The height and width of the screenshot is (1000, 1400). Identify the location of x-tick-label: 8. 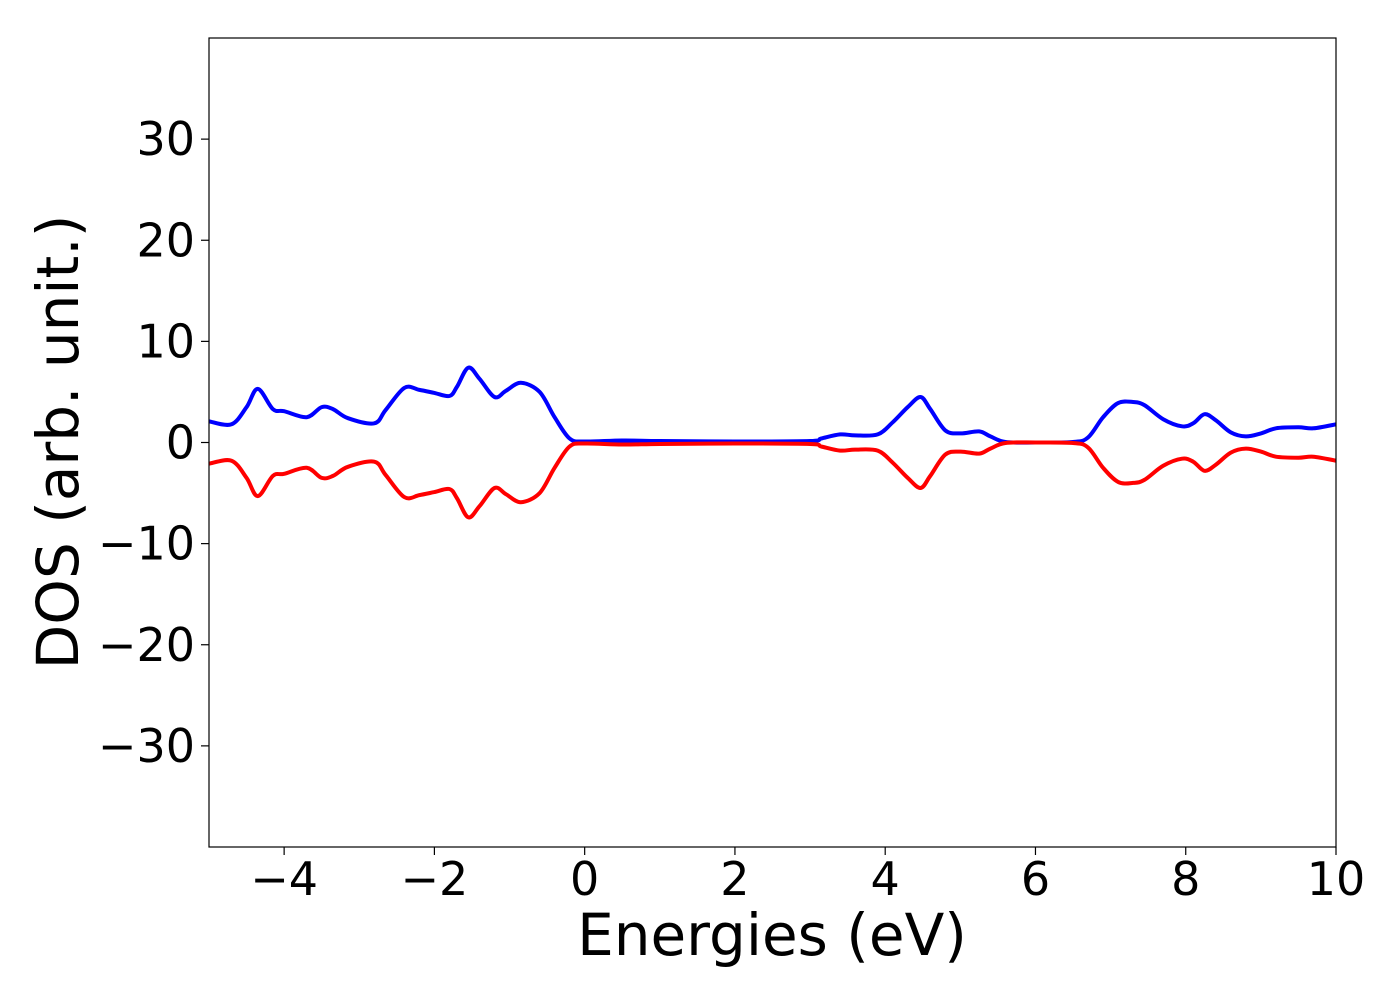
(1185, 879).